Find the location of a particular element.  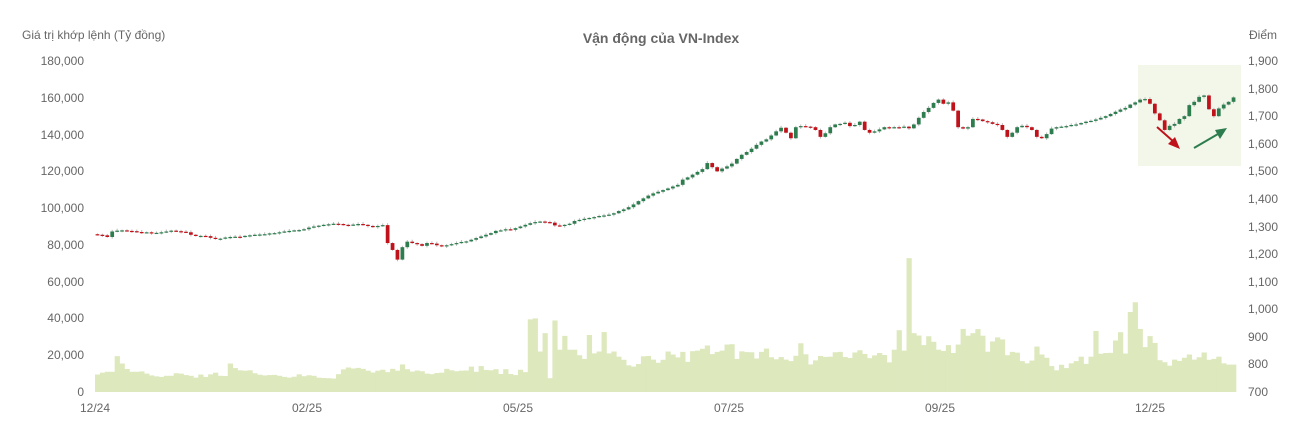

x-axis-tick: 02/25 is located at coordinates (307, 408).